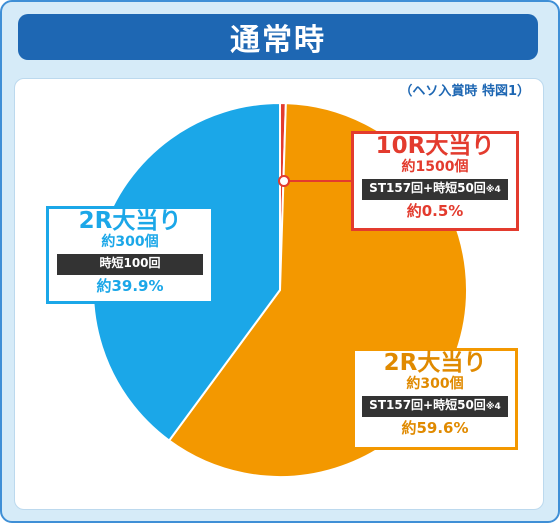 The height and width of the screenshot is (523, 560). I want to click on slice-label-title: 10R大当り, so click(435, 146).